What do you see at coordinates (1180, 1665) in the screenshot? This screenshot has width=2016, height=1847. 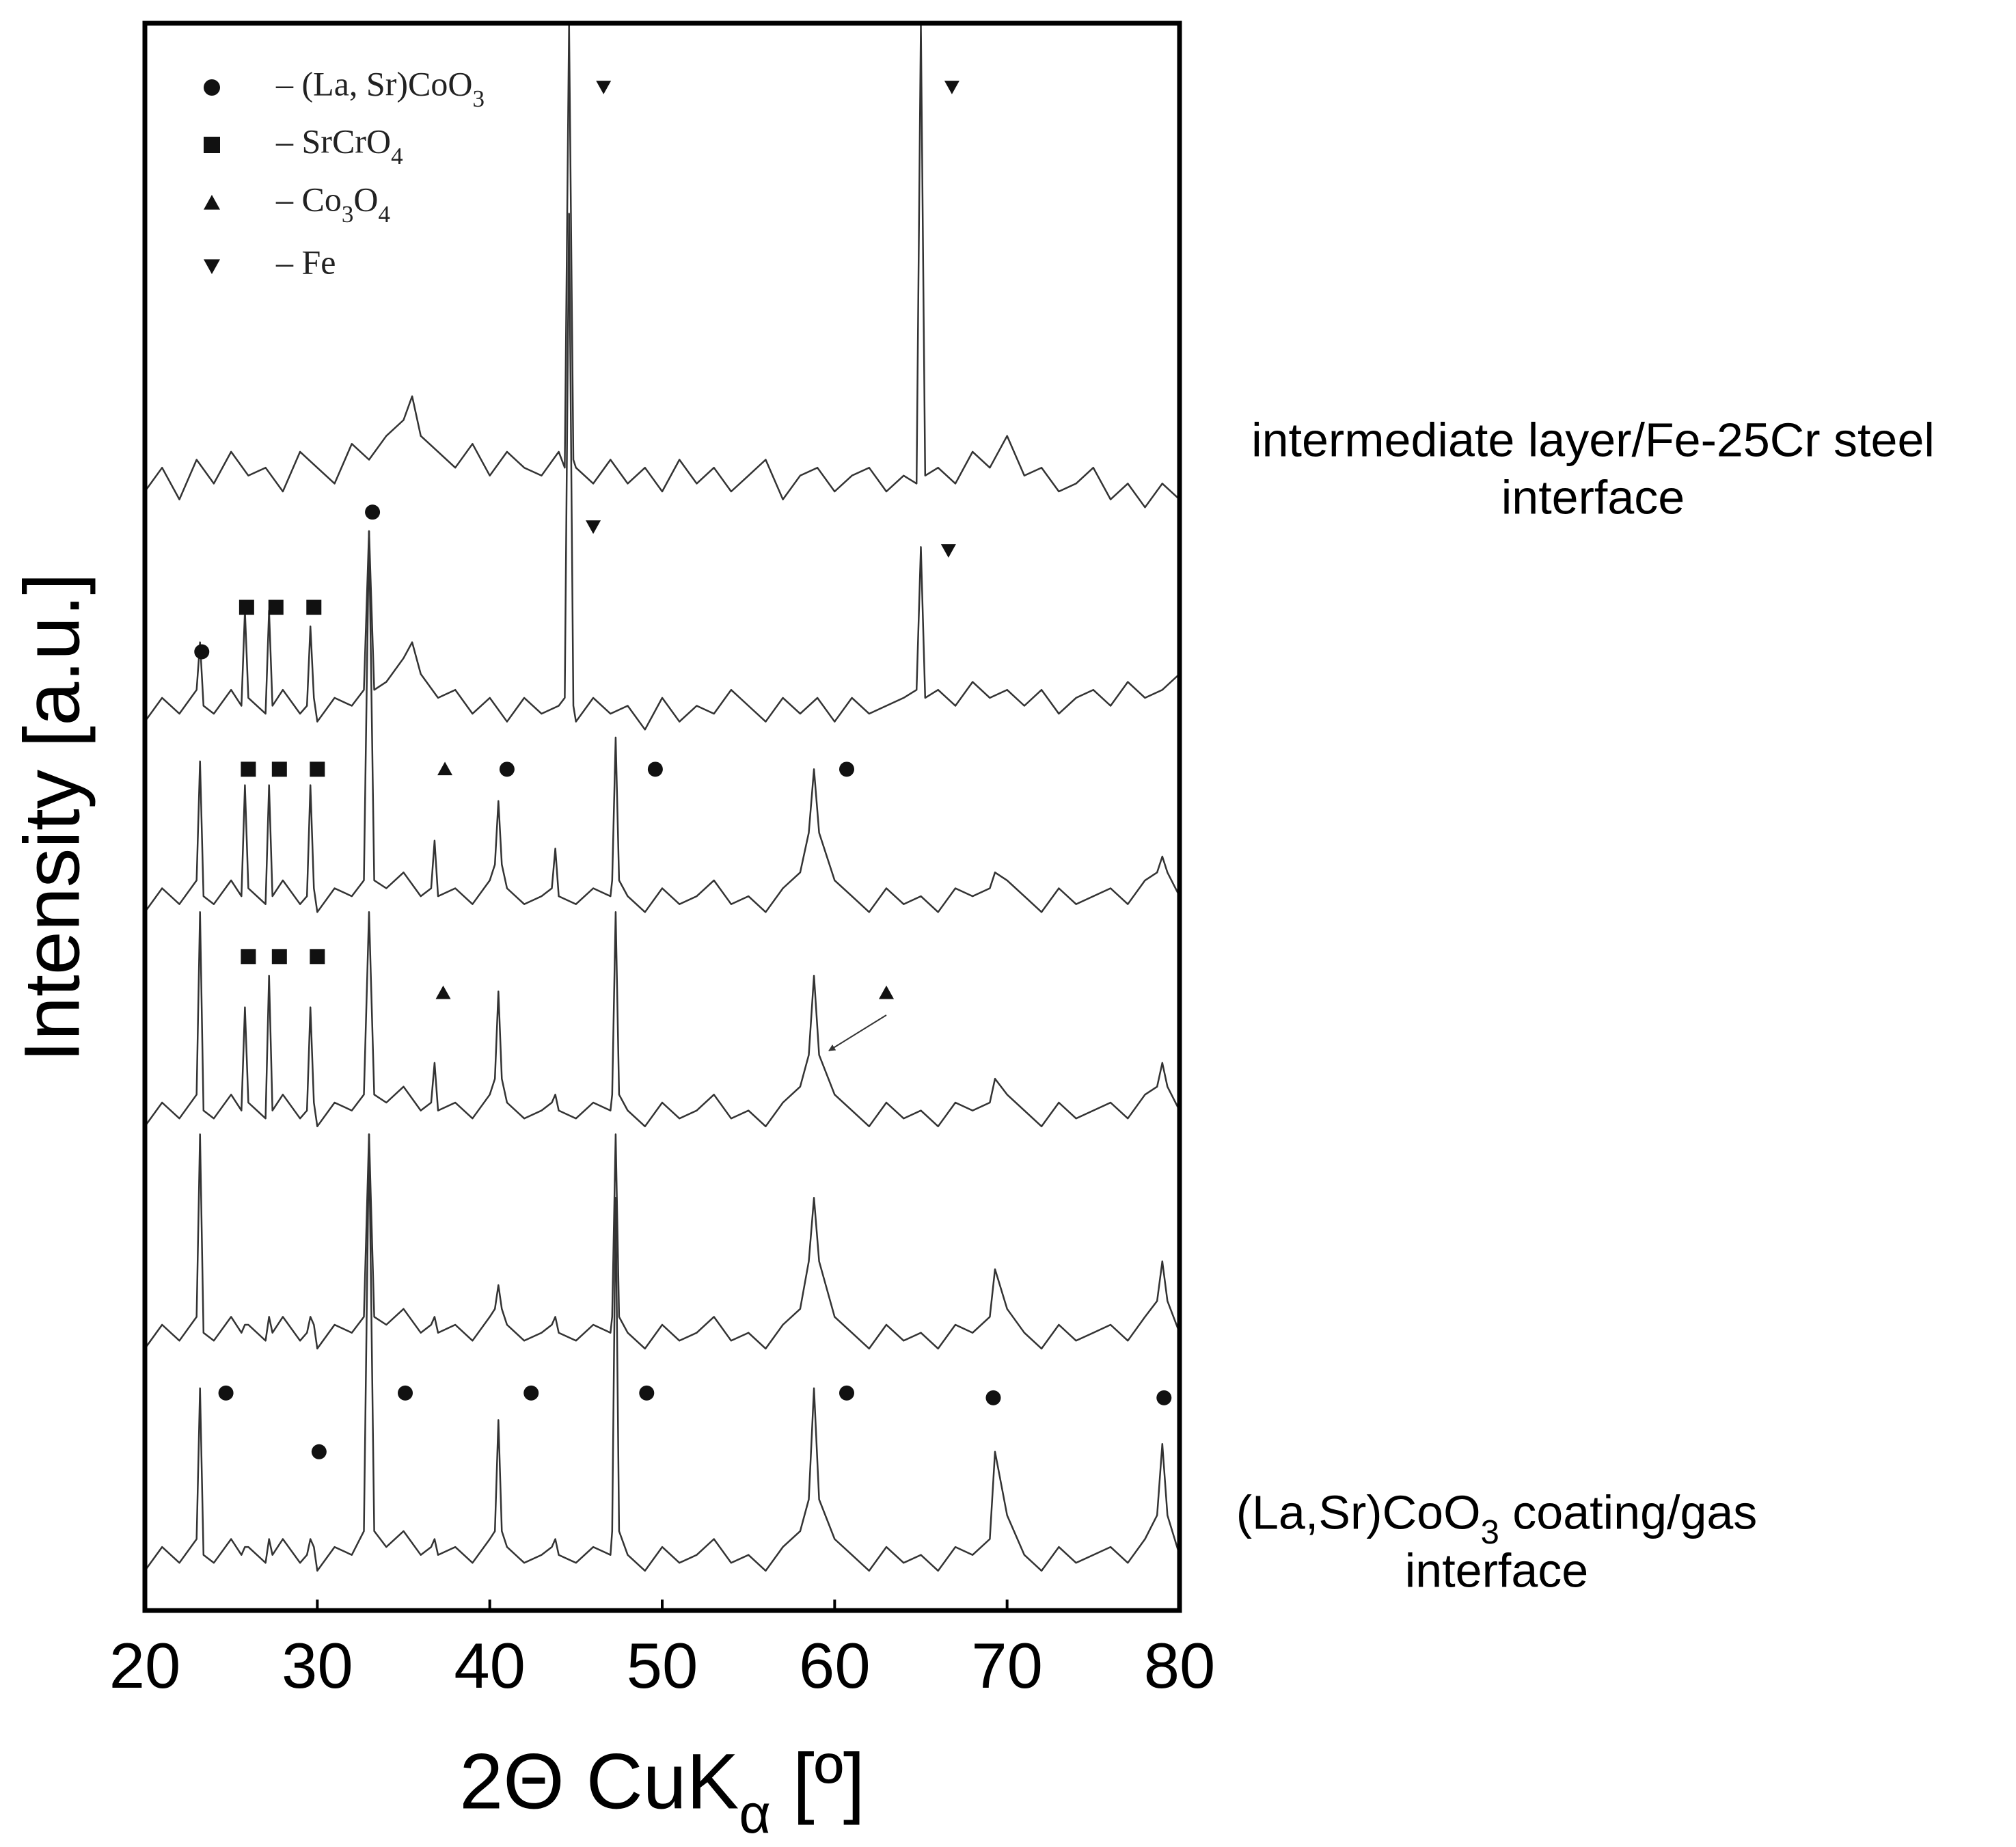 I see `x-tick-label: 80` at bounding box center [1180, 1665].